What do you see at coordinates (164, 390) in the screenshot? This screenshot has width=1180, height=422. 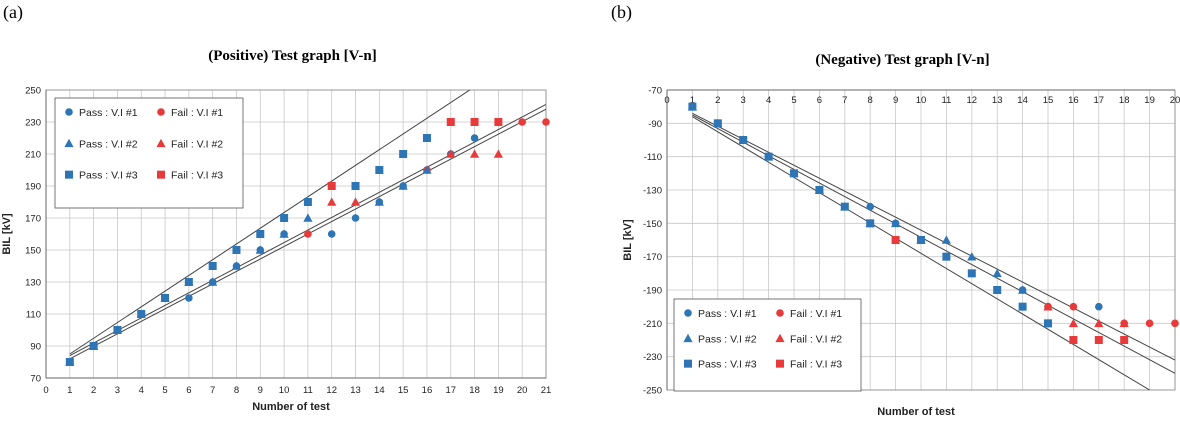 I see `x-tick-label: 5` at bounding box center [164, 390].